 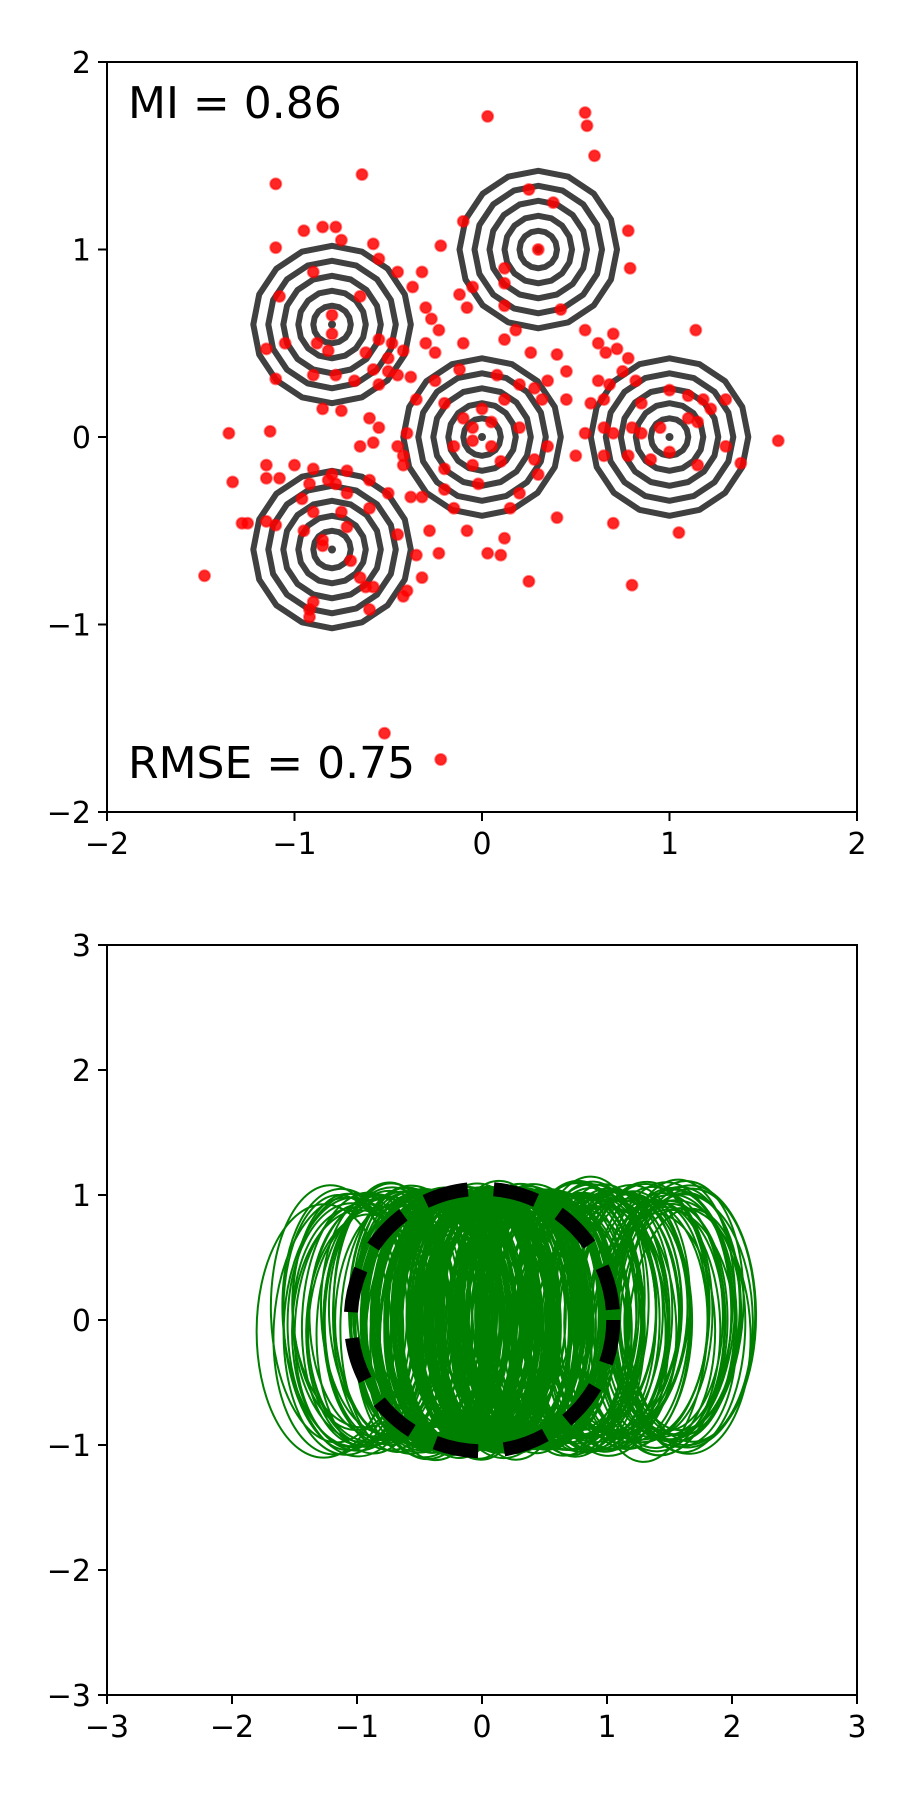 What do you see at coordinates (271, 763) in the screenshot?
I see `rmse-annotation: RMSE = 0.75` at bounding box center [271, 763].